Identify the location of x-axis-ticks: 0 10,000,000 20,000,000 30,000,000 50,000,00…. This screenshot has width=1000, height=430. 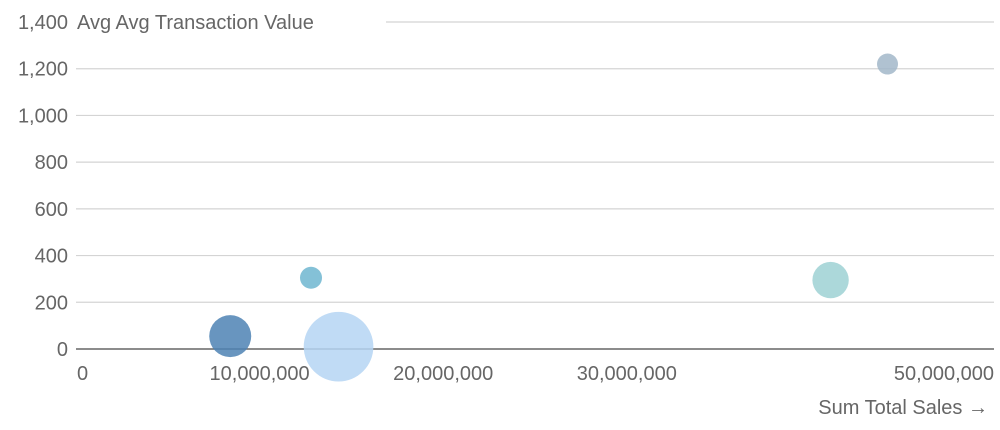
(535, 374).